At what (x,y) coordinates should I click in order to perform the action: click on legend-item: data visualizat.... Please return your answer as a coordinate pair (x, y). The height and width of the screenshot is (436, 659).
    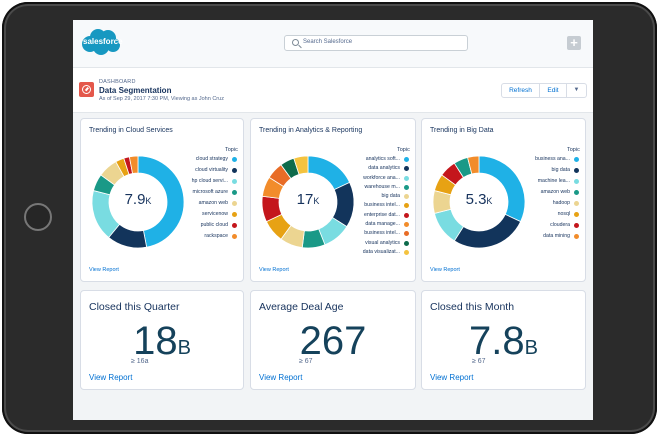
    Looking at the image, I should click on (380, 252).